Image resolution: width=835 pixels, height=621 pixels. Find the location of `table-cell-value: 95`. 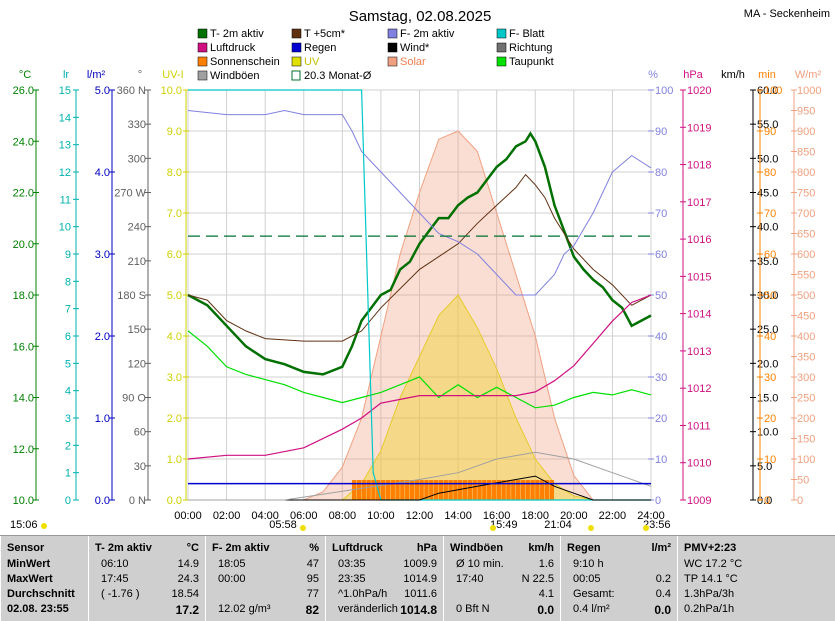

table-cell-value: 95 is located at coordinates (312, 579).